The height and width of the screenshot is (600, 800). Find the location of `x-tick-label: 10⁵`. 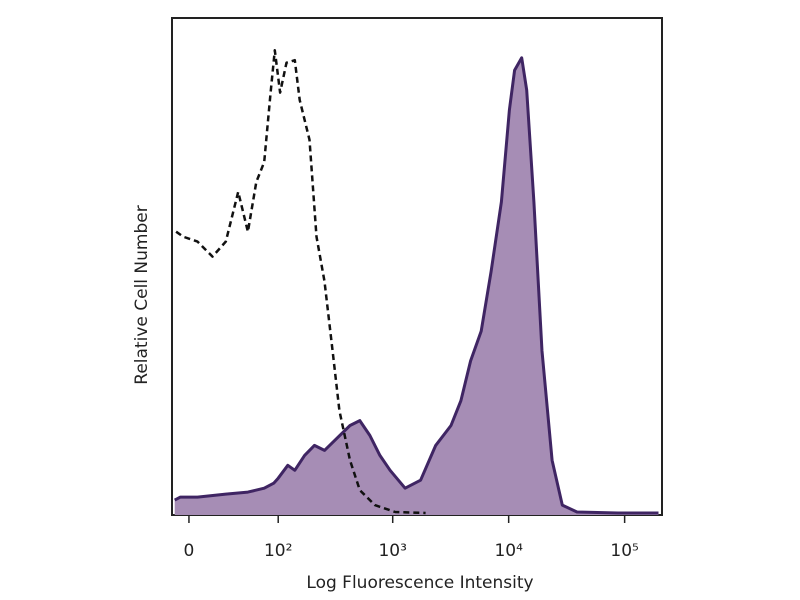

x-tick-label: 10⁵ is located at coordinates (624, 551).